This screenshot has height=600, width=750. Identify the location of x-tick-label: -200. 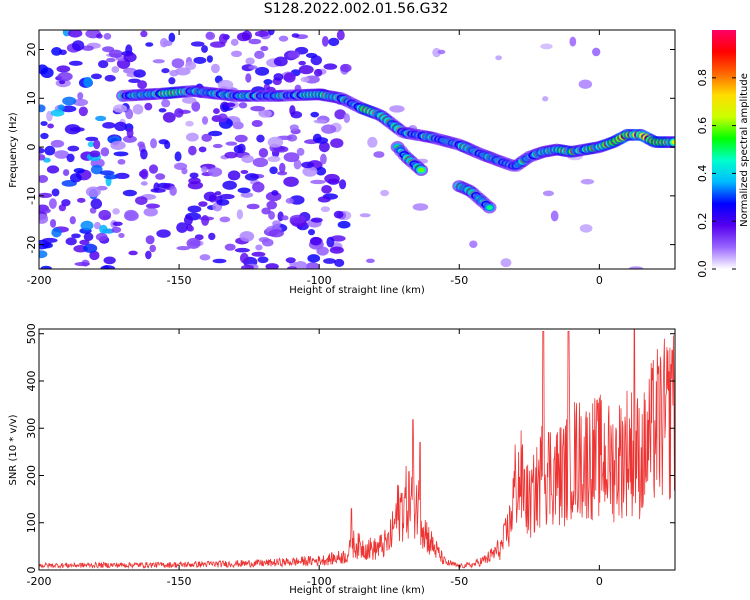
(39, 280).